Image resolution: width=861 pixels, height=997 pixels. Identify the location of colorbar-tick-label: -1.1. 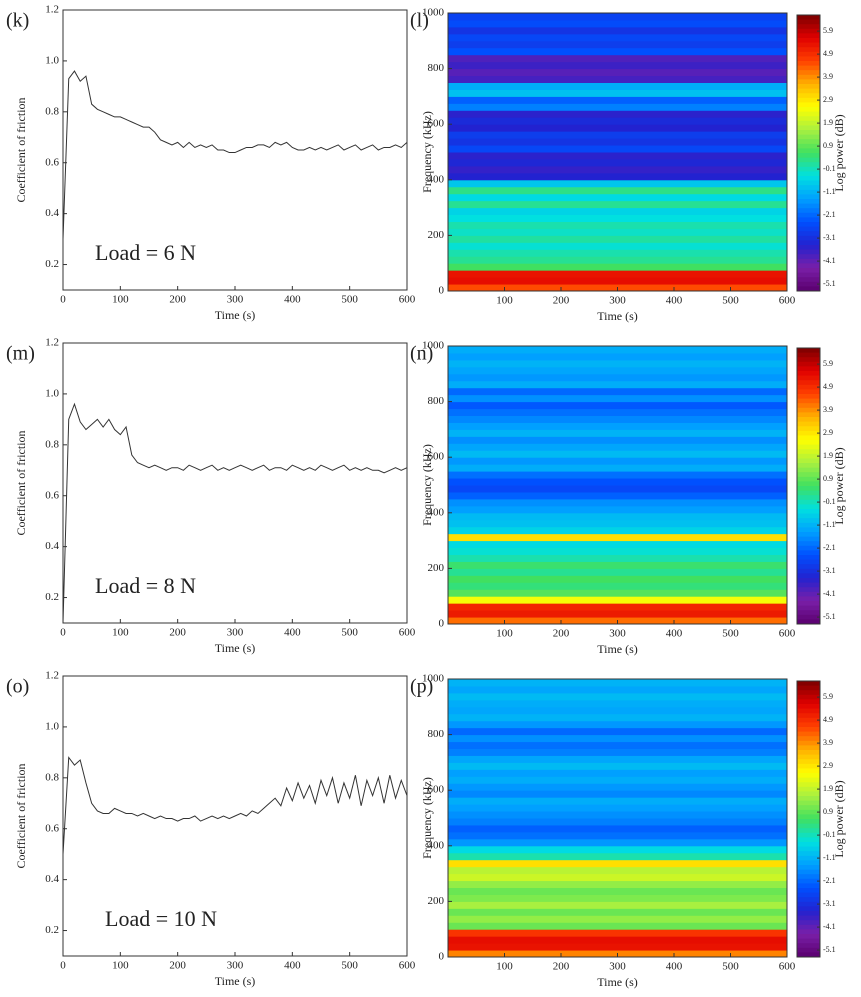
(829, 857).